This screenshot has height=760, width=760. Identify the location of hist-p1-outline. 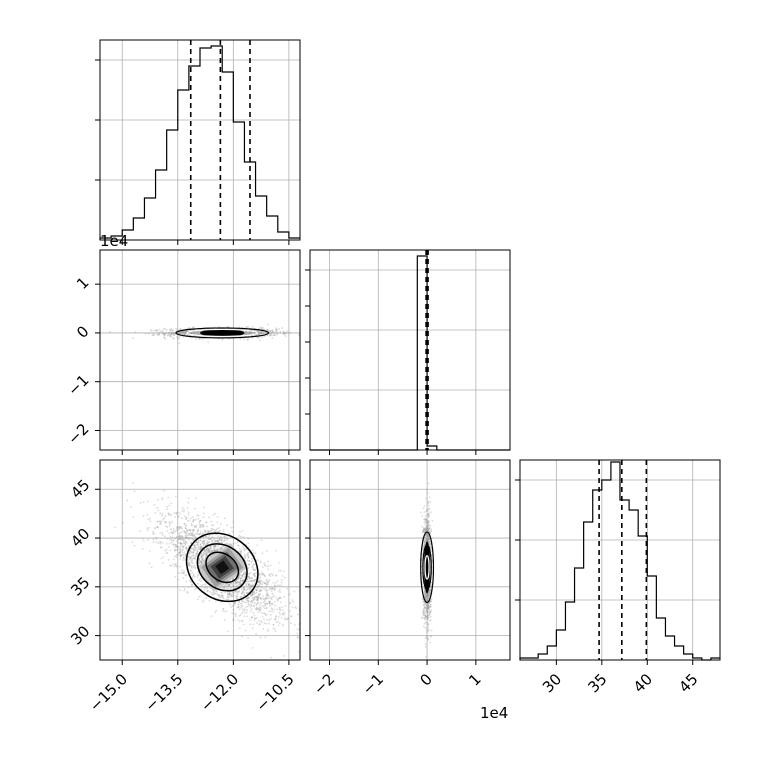
(199, 142).